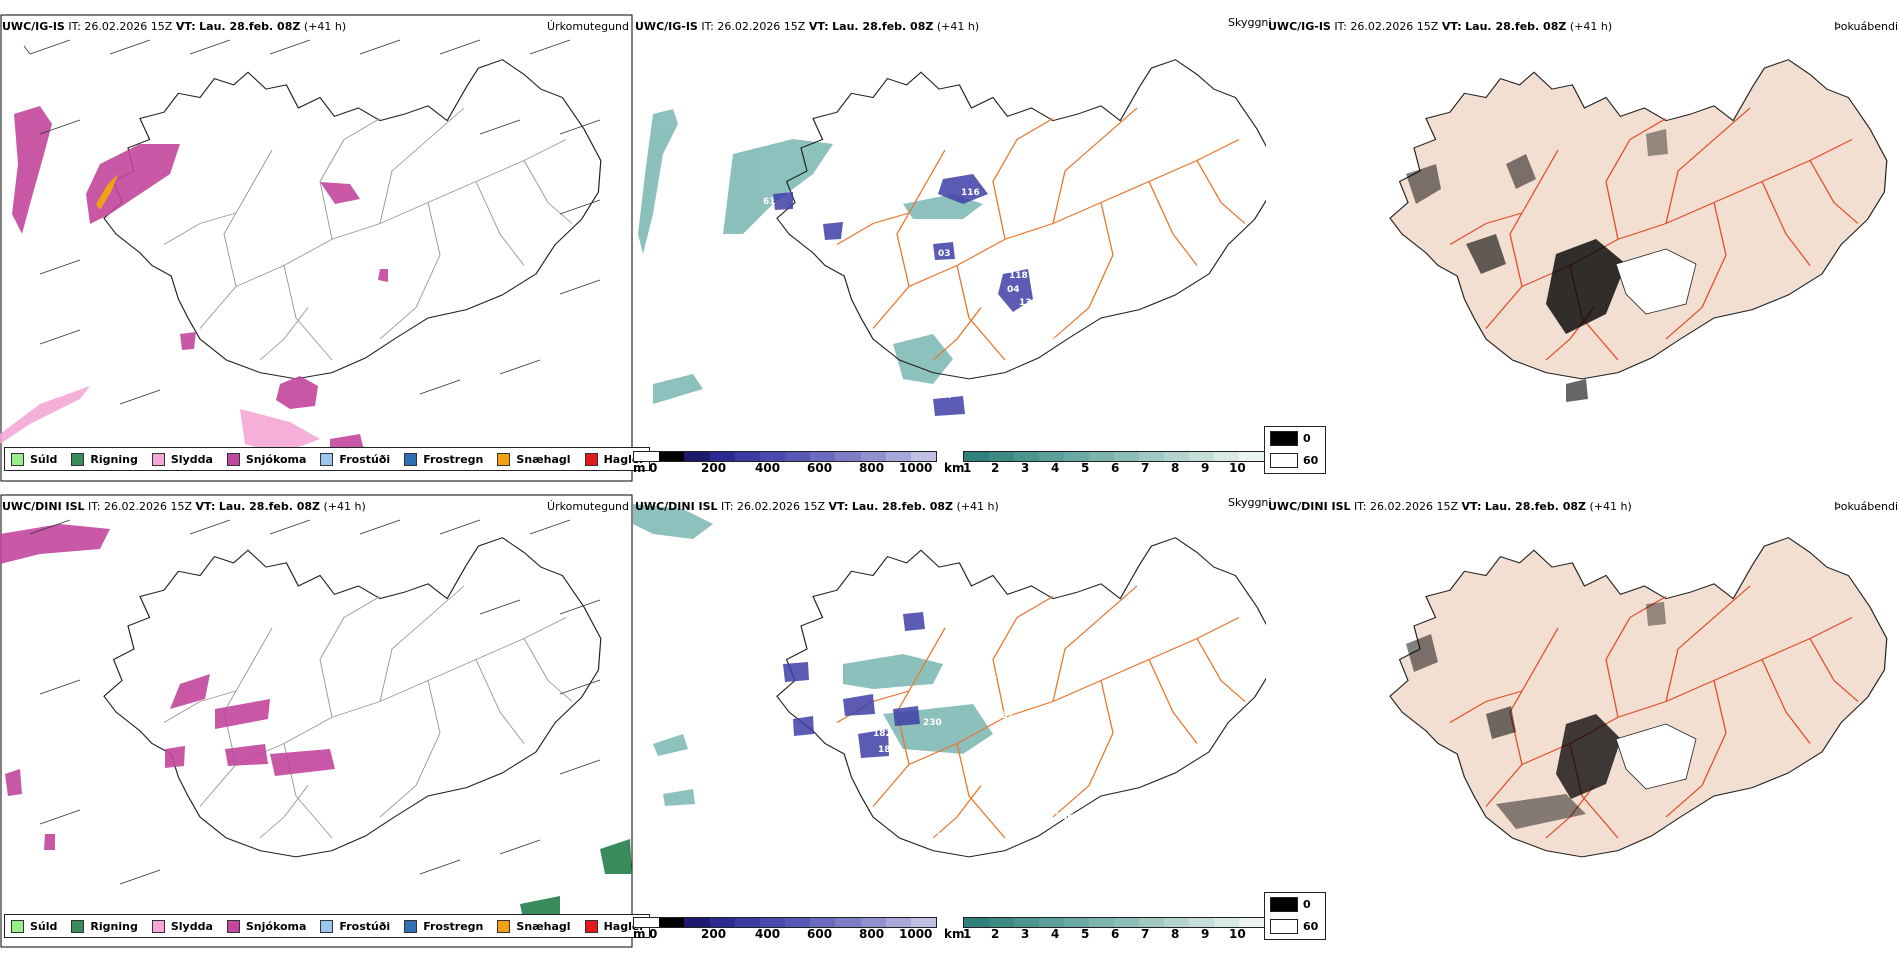 This screenshot has width=1900, height=964. Describe the element at coordinates (107, 192) in the screenshot. I see `graupel-streak` at that location.